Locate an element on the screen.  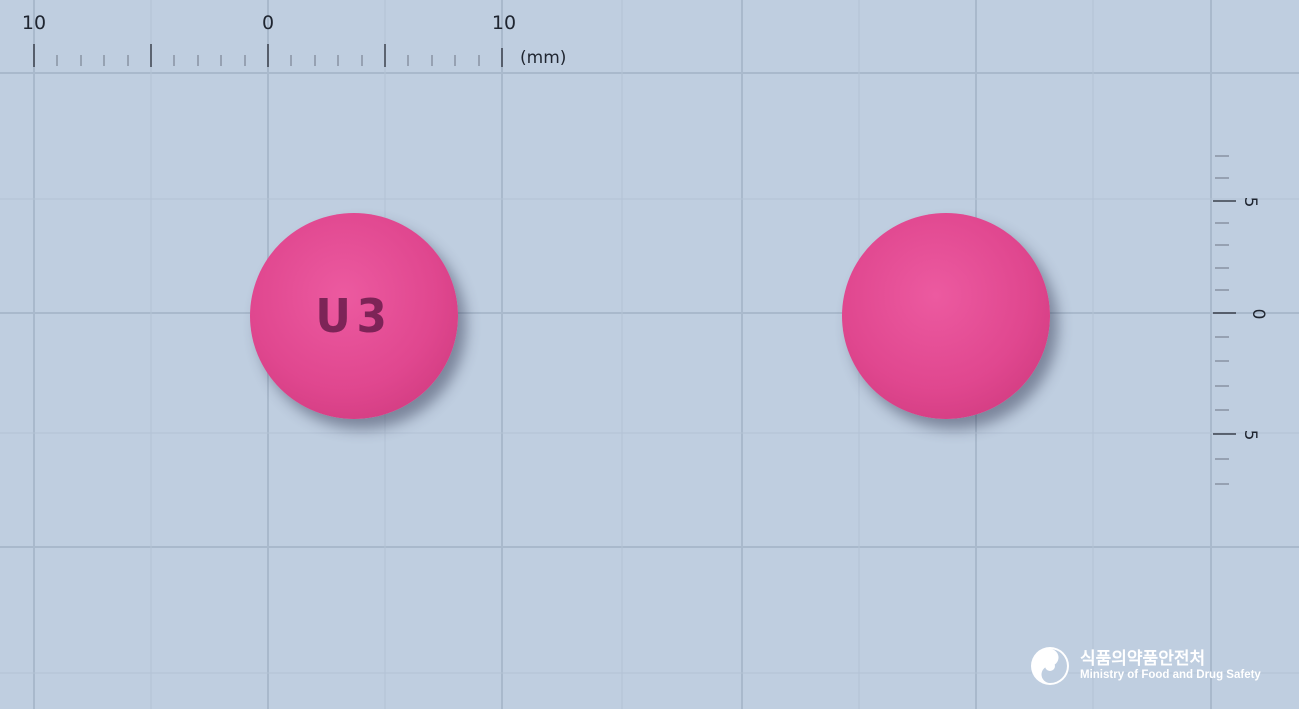
top-ruler-label-zero: 0 is located at coordinates (268, 23).